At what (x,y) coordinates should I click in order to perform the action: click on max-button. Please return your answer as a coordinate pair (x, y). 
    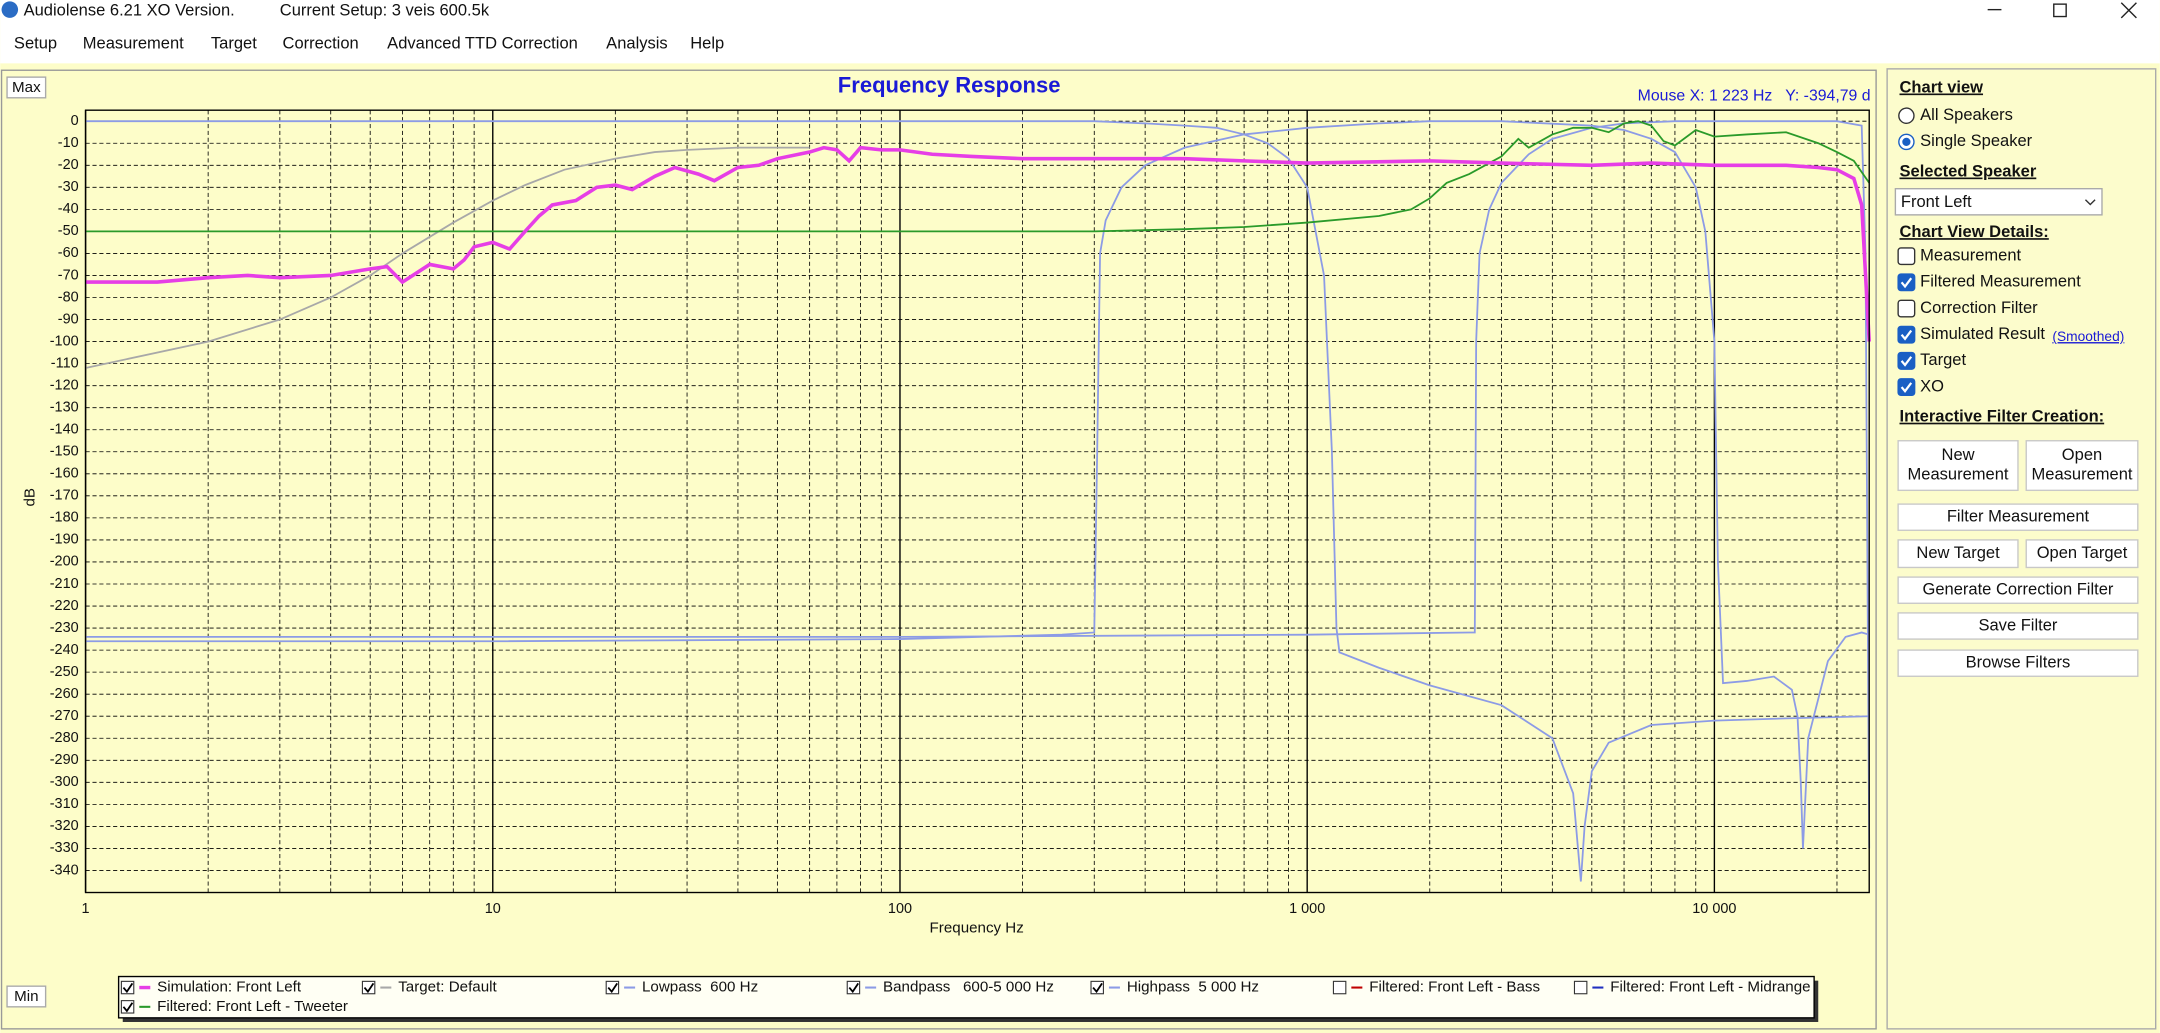
    Looking at the image, I should click on (26, 87).